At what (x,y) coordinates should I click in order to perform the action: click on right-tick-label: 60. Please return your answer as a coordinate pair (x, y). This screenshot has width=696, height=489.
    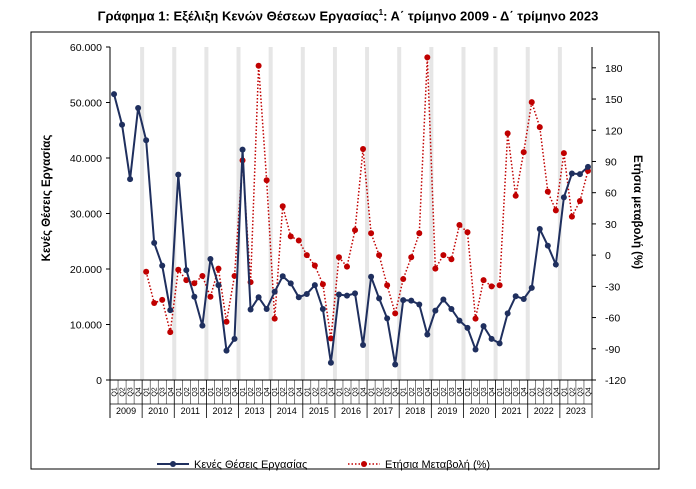
    Looking at the image, I should click on (611, 194).